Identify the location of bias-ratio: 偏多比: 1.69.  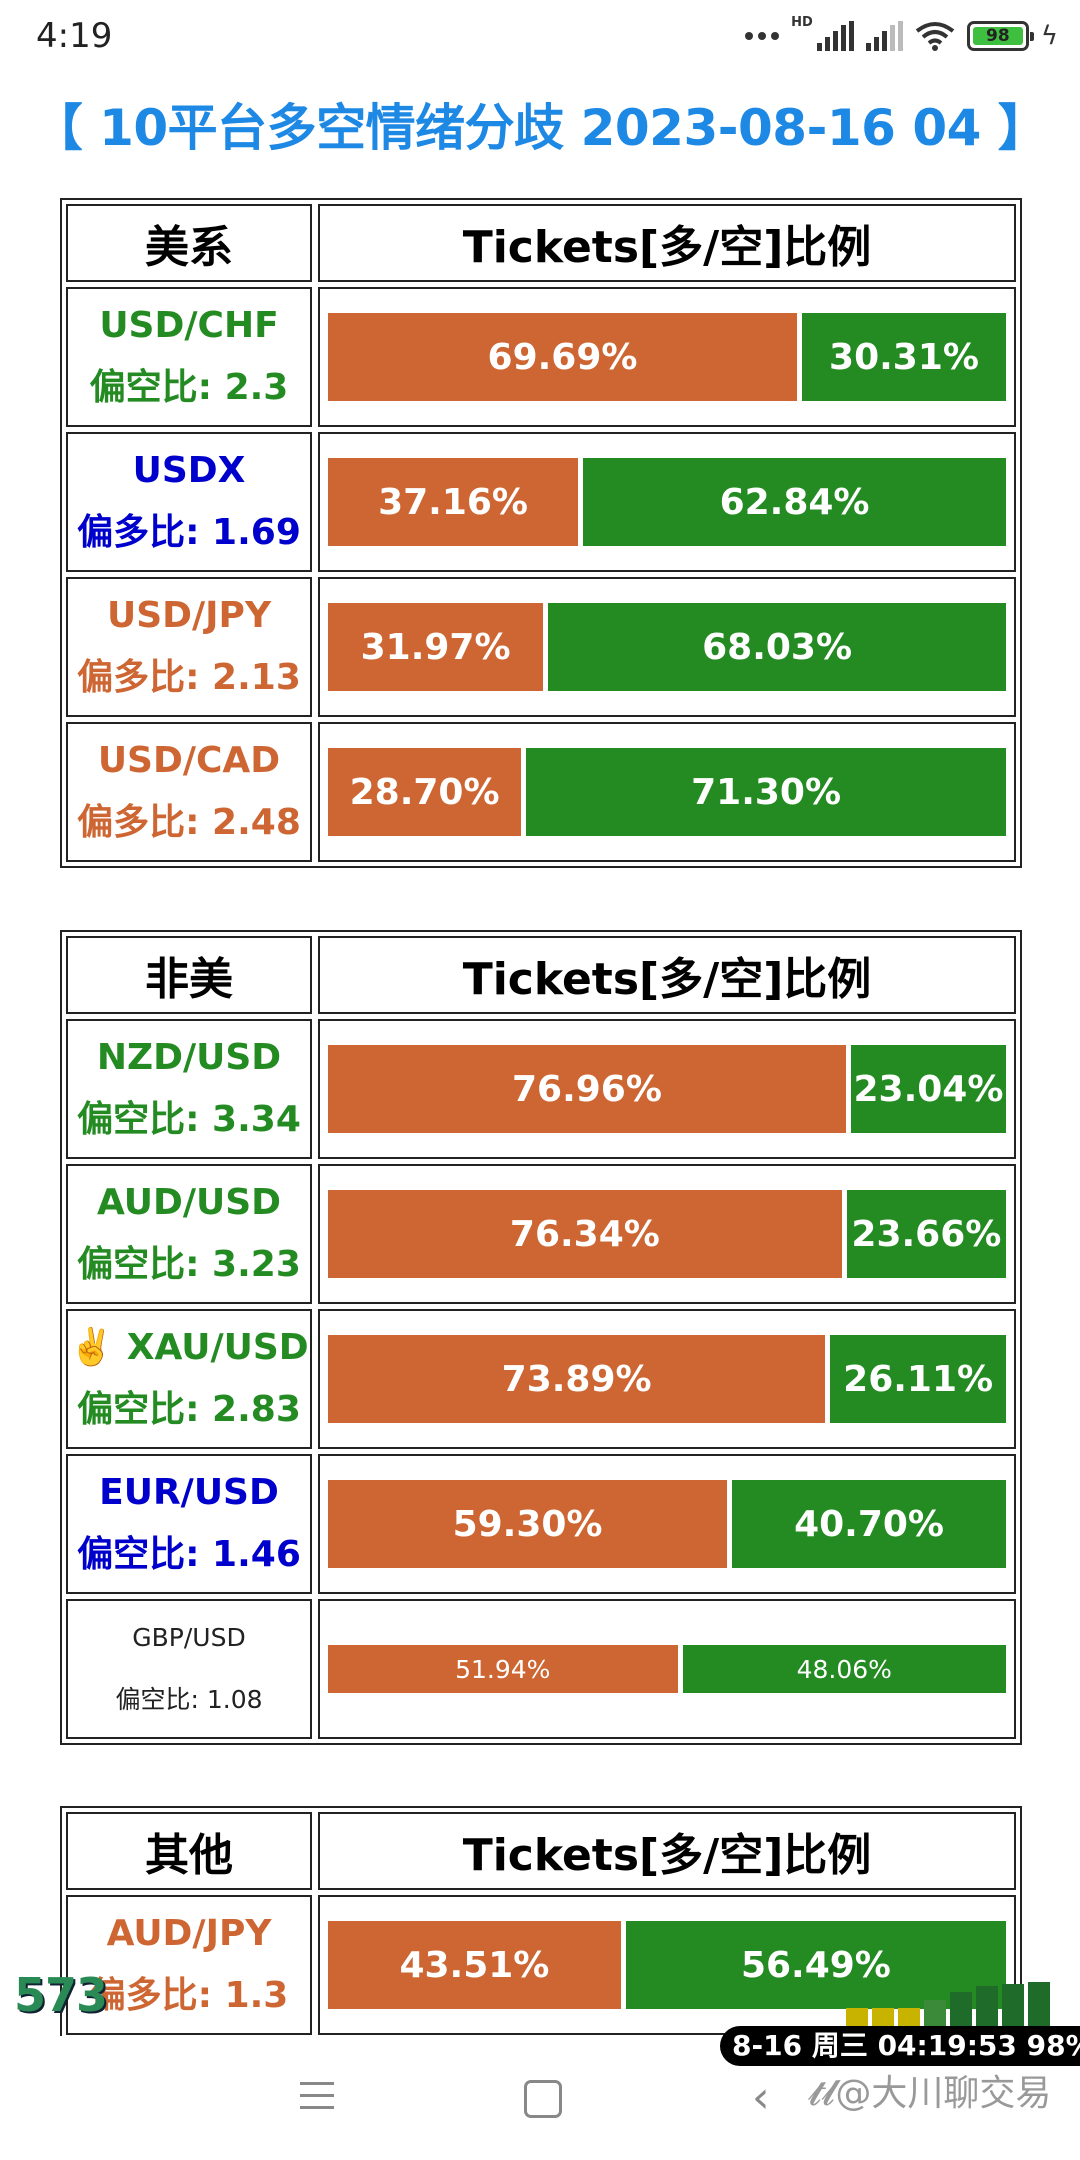
(189, 532).